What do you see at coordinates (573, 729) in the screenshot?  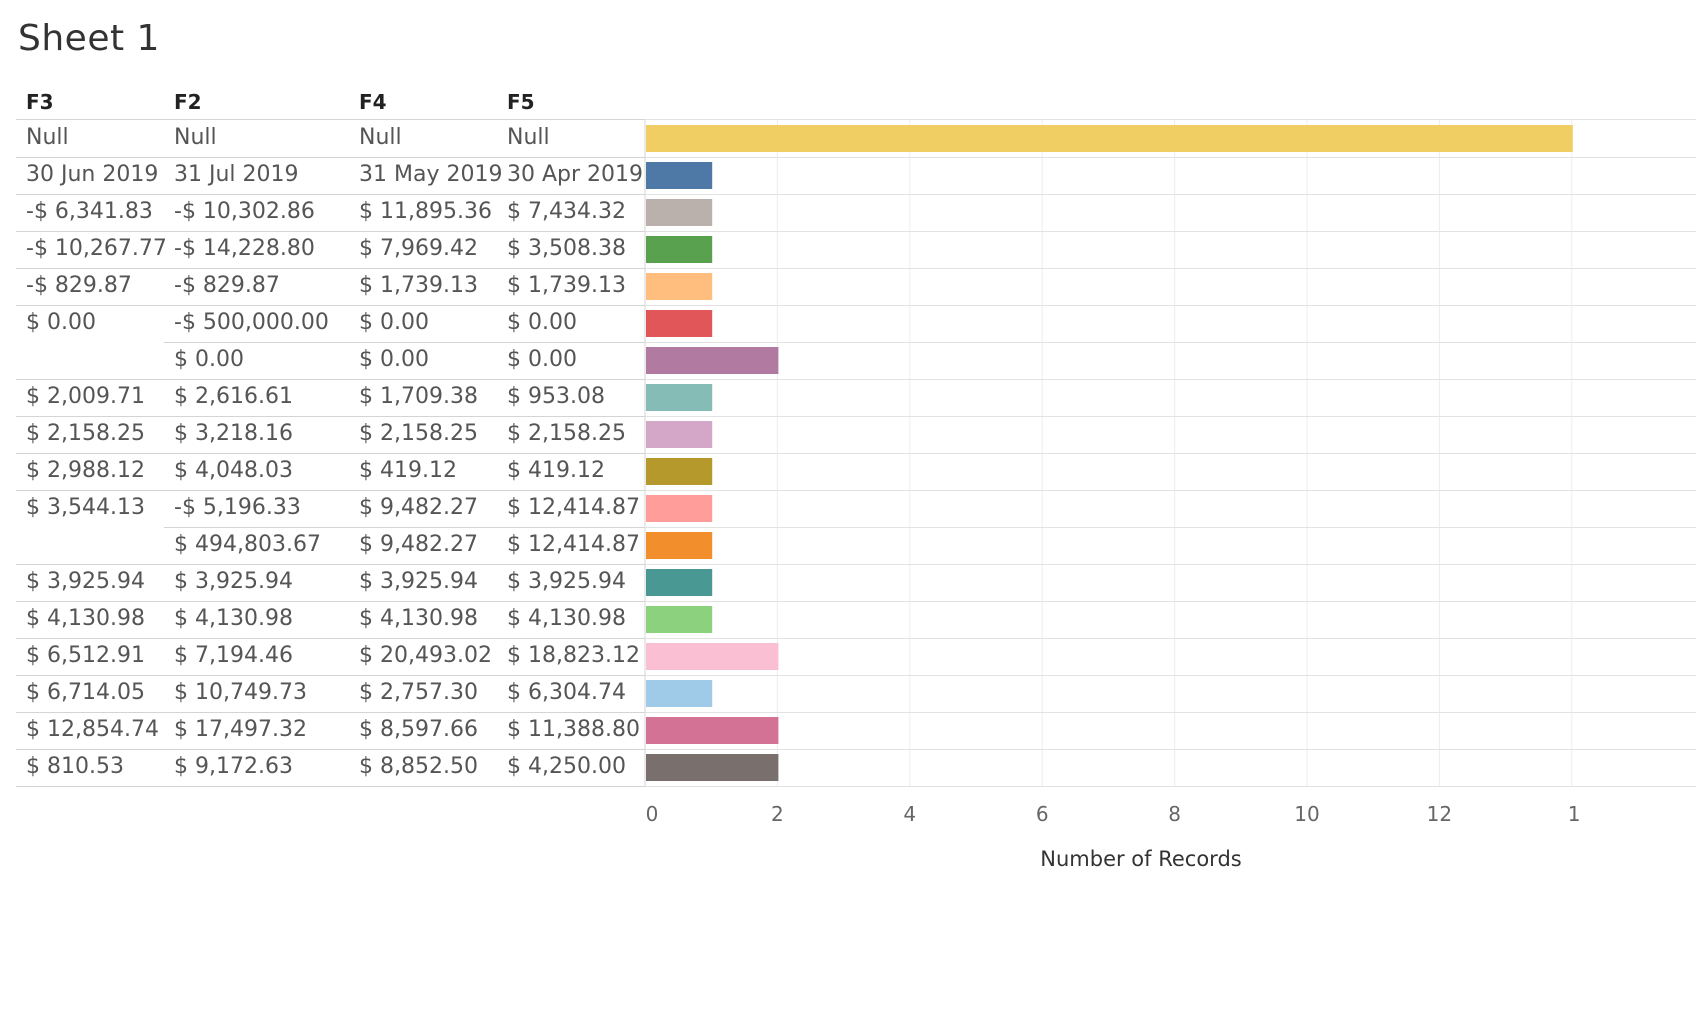 I see `cell-f5: $ 11,388.80` at bounding box center [573, 729].